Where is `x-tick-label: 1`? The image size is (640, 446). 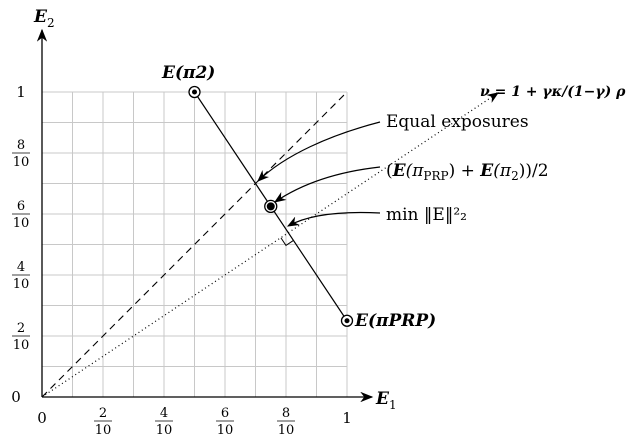 x-tick-label: 1 is located at coordinates (347, 418).